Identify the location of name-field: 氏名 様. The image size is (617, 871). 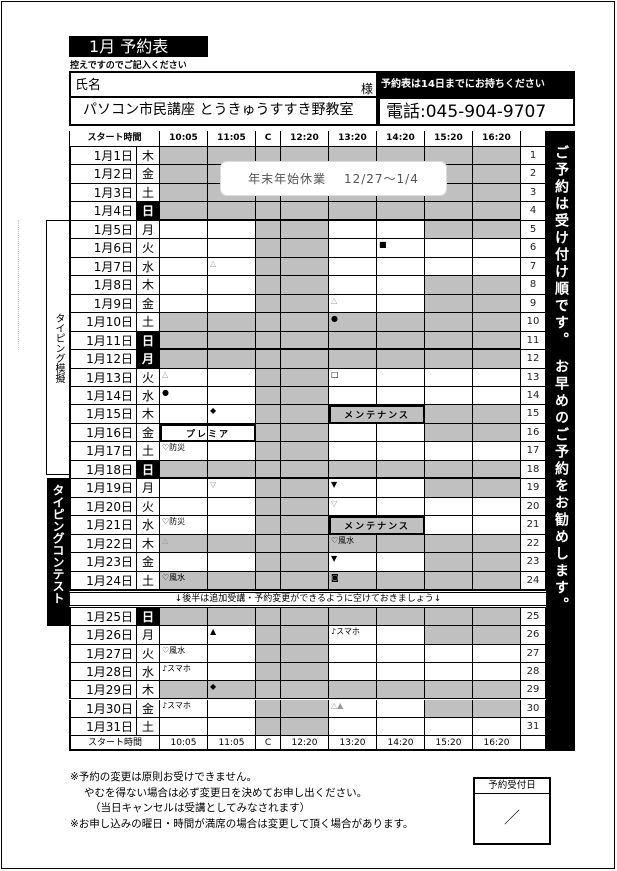
(223, 84).